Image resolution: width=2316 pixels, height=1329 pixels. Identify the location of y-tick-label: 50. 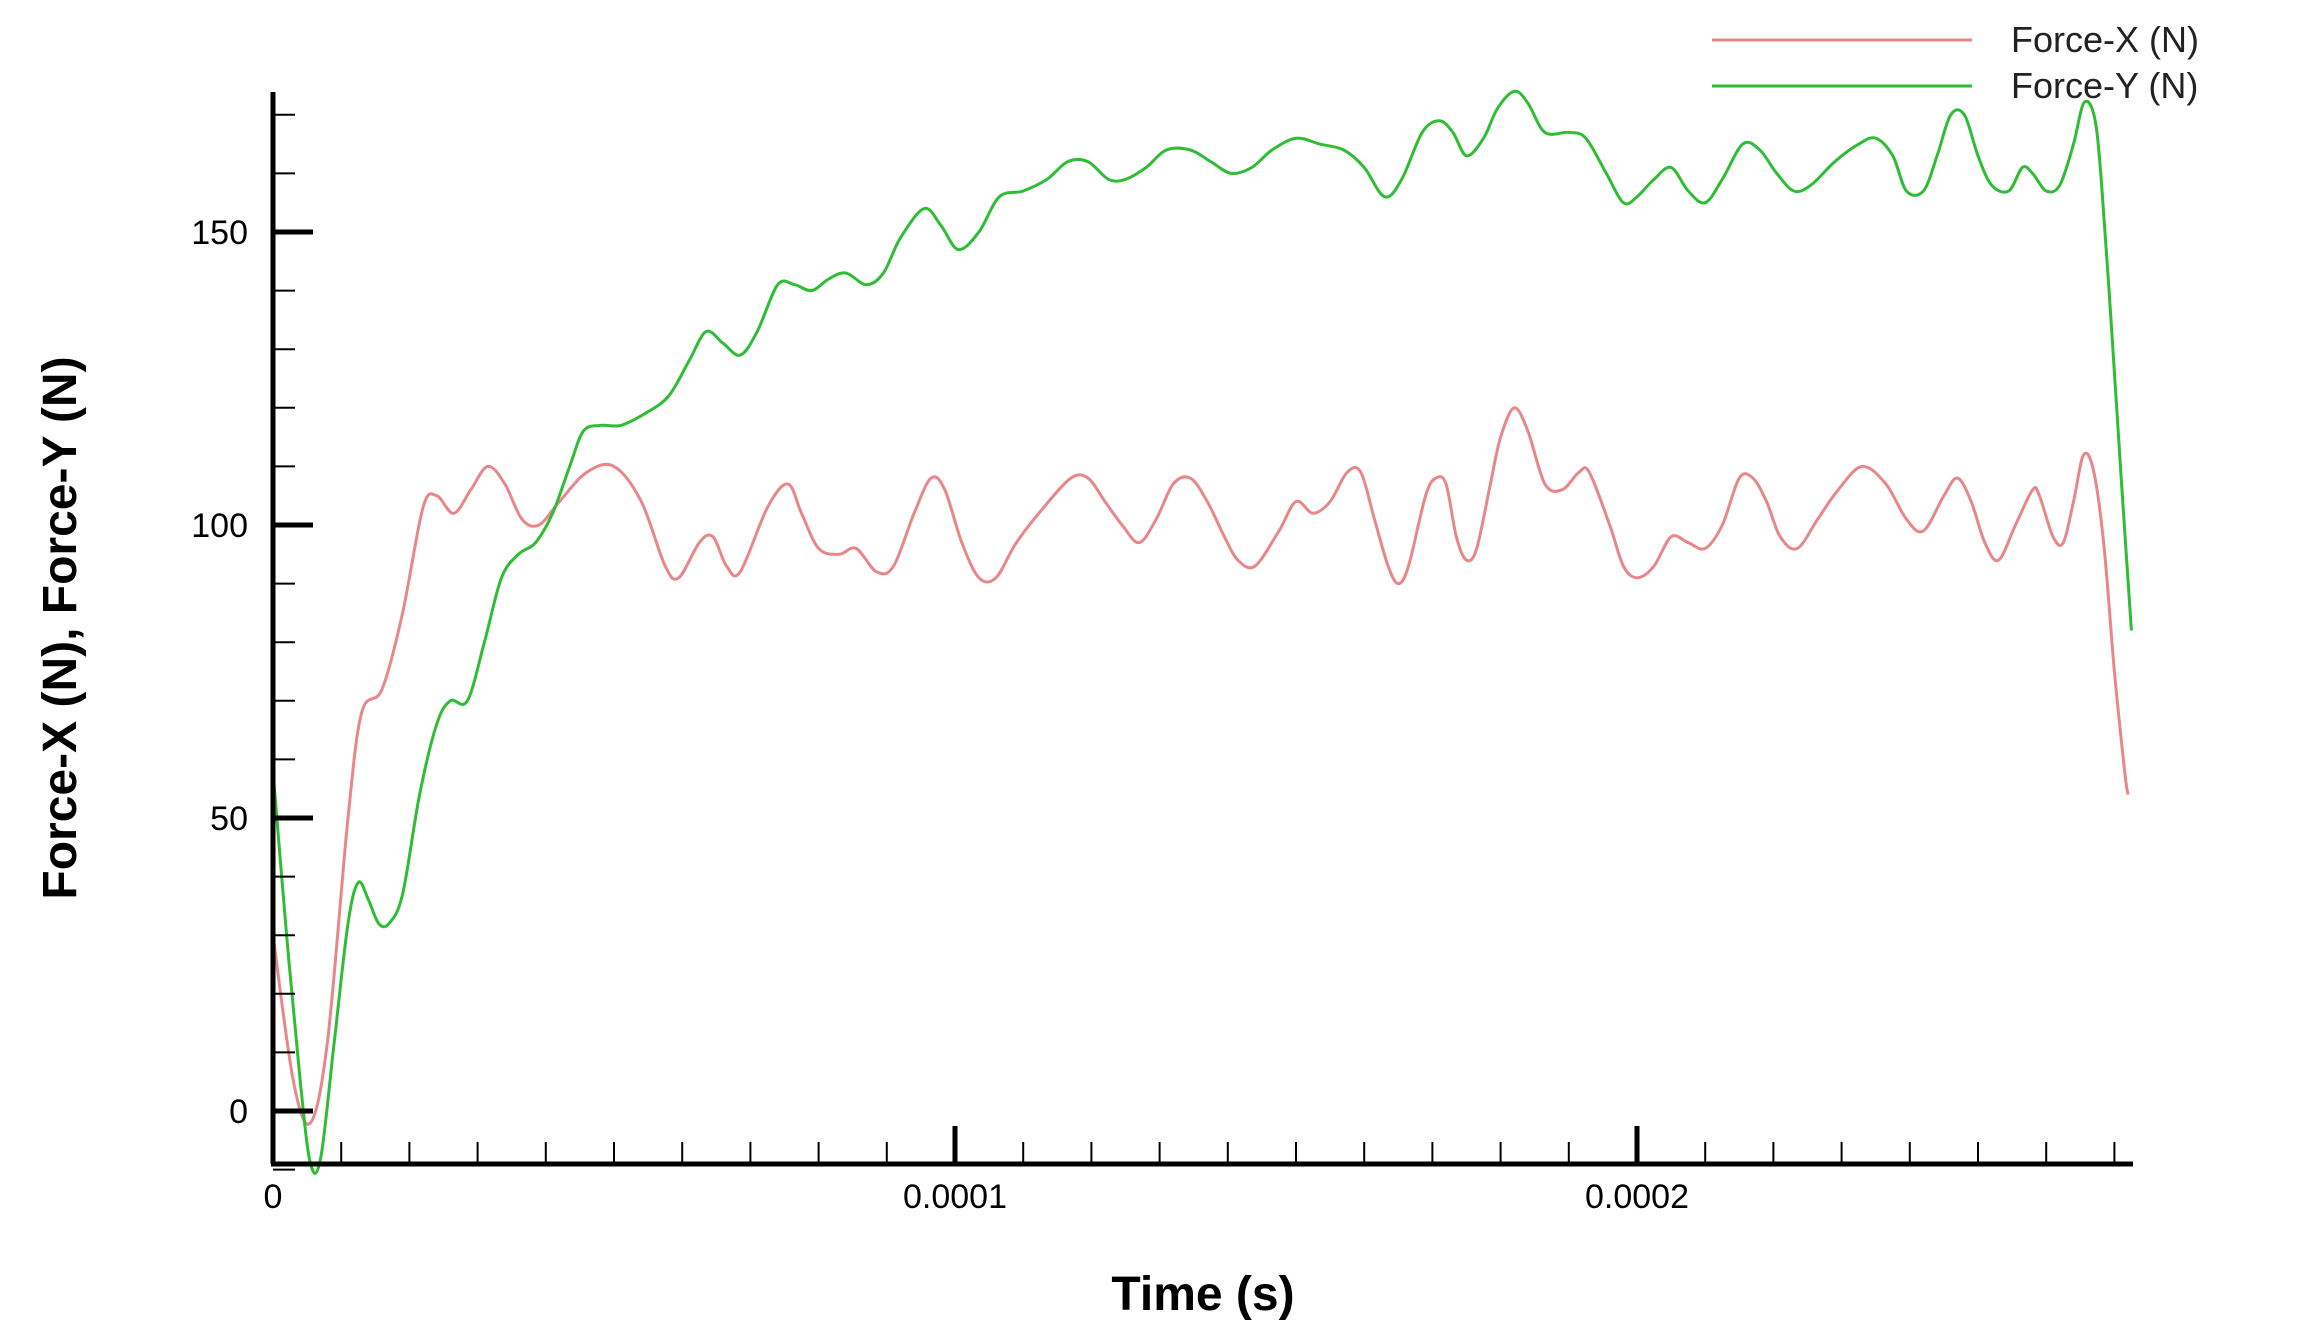
(229, 819).